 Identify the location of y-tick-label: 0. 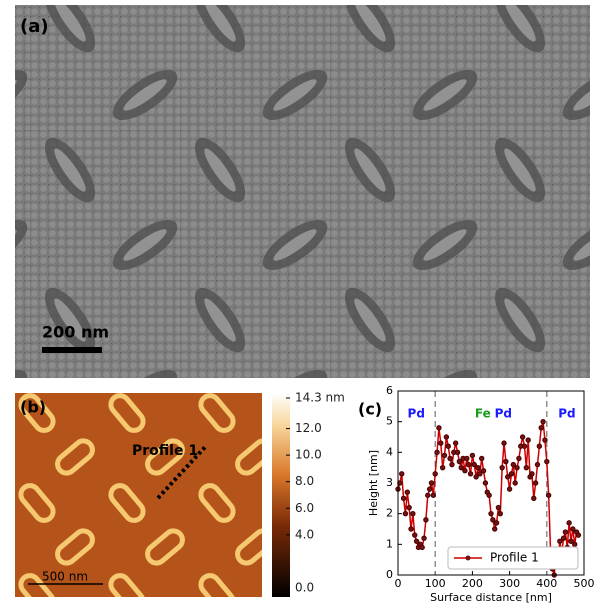
(389, 574).